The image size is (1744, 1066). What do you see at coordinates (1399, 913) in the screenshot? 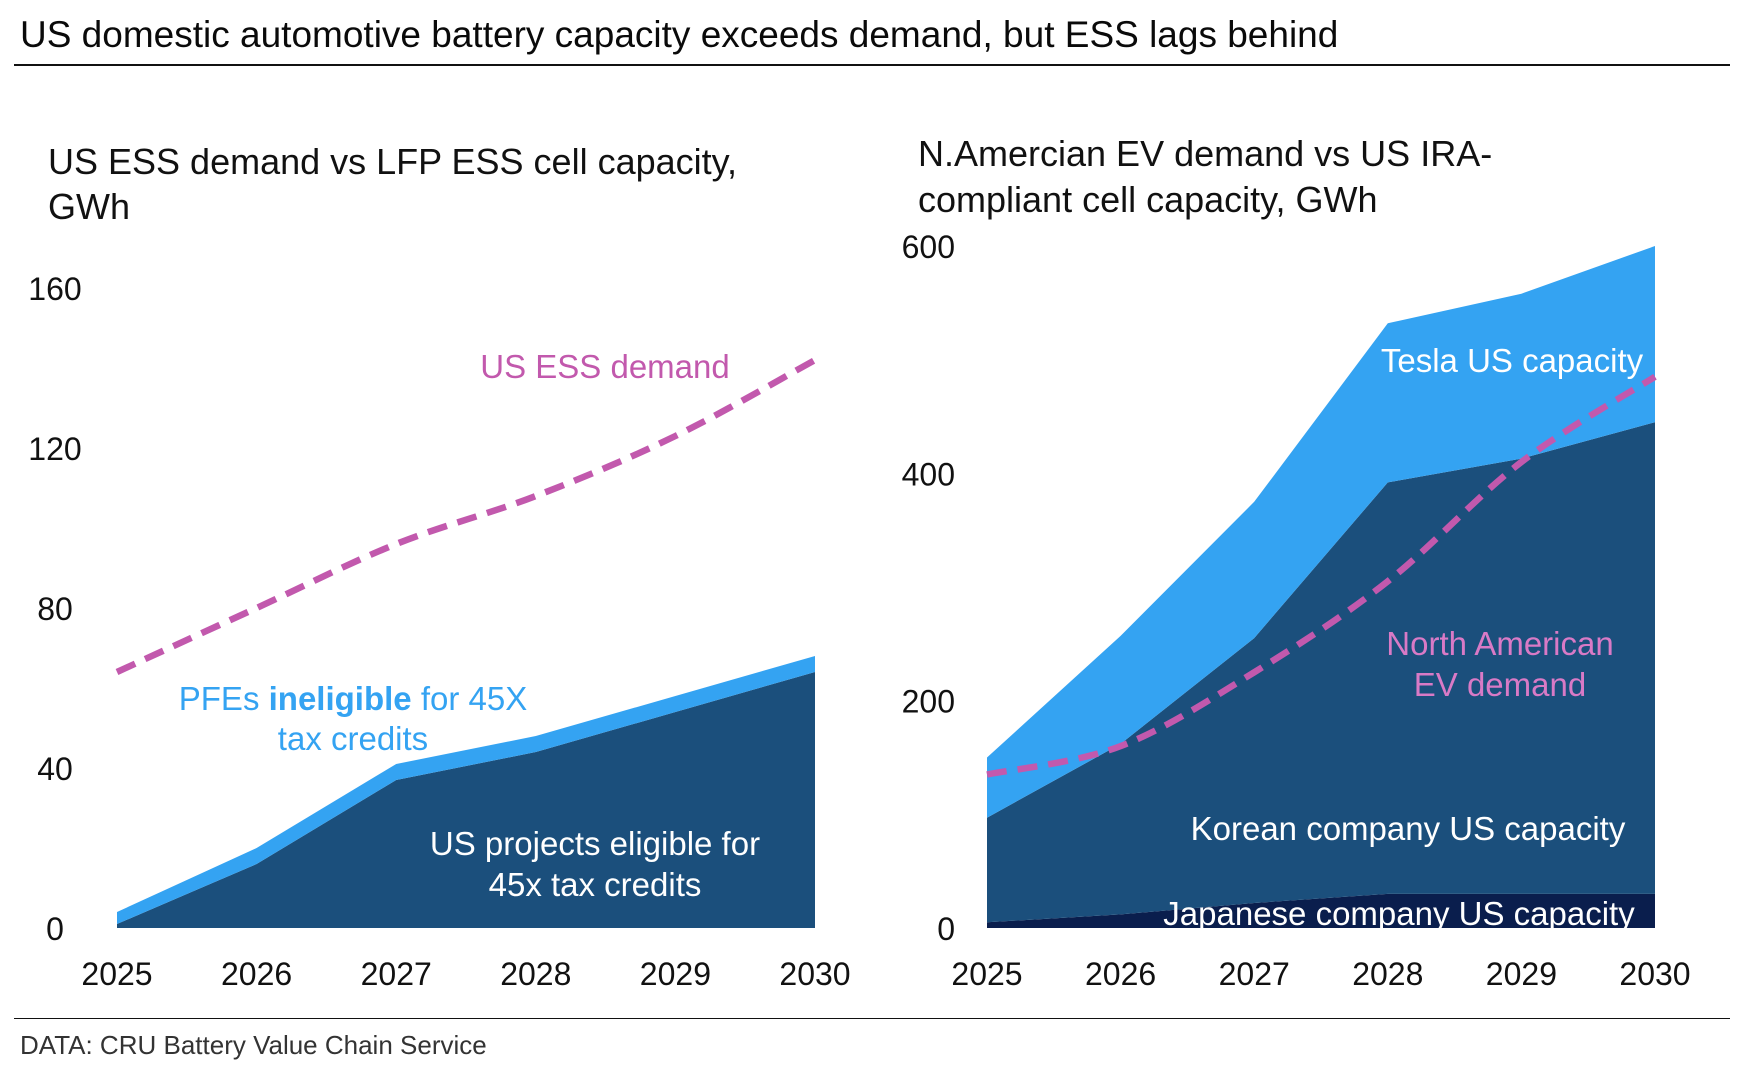
I see `japanese-label: Japanese company US capacity` at bounding box center [1399, 913].